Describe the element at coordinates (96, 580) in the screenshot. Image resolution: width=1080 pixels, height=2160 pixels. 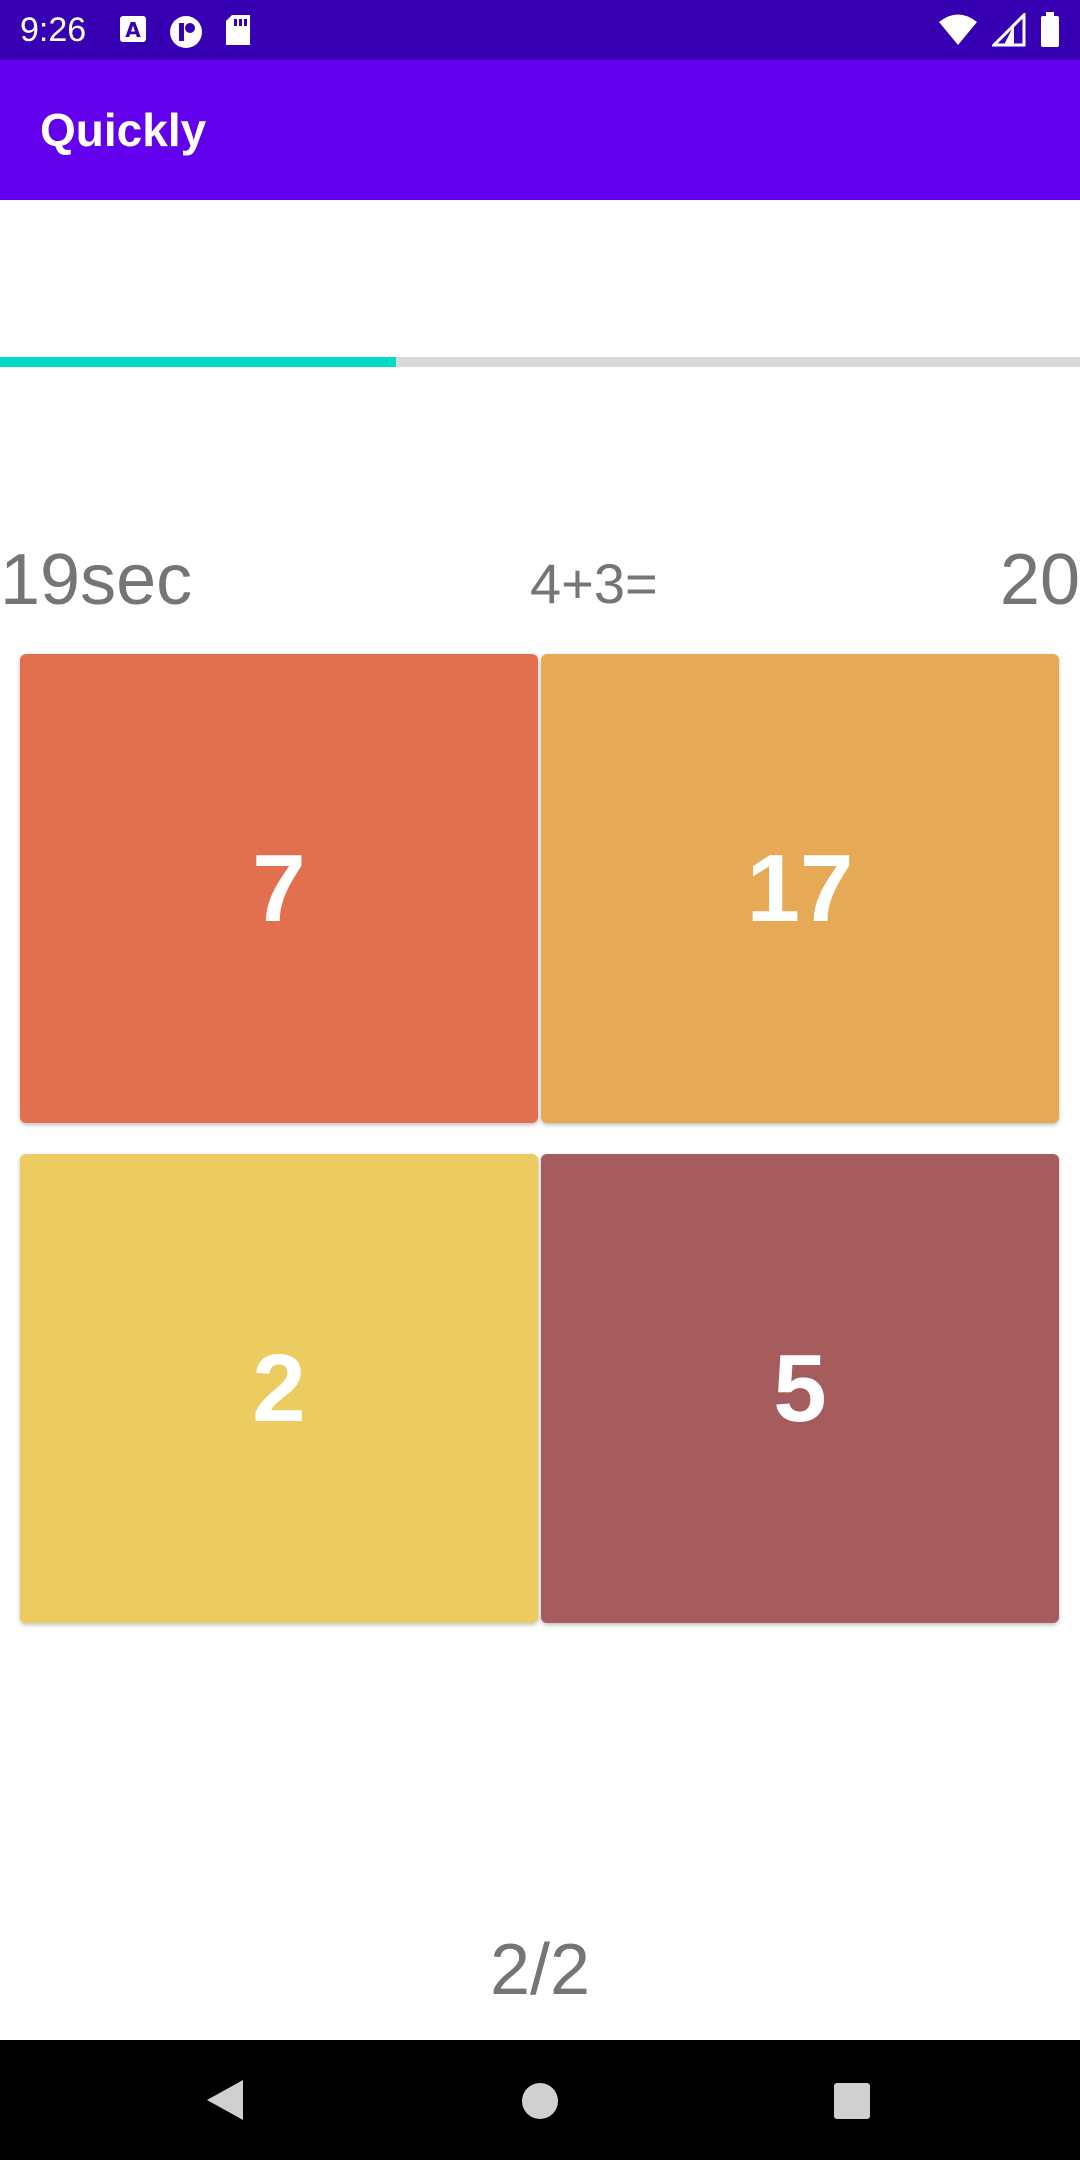
I see `timer-label: 19sec` at that location.